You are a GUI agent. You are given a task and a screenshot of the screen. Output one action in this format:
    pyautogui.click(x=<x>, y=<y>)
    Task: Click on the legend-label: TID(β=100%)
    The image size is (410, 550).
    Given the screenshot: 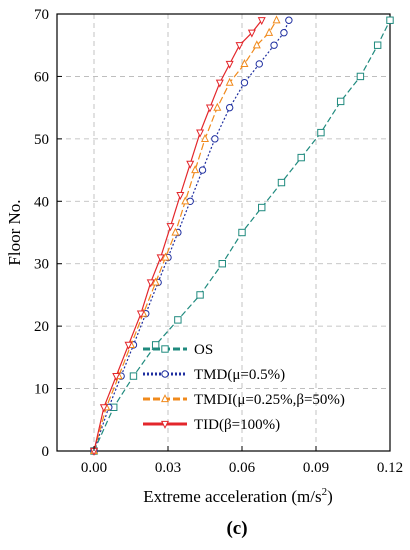 What is the action you would take?
    pyautogui.click(x=237, y=425)
    